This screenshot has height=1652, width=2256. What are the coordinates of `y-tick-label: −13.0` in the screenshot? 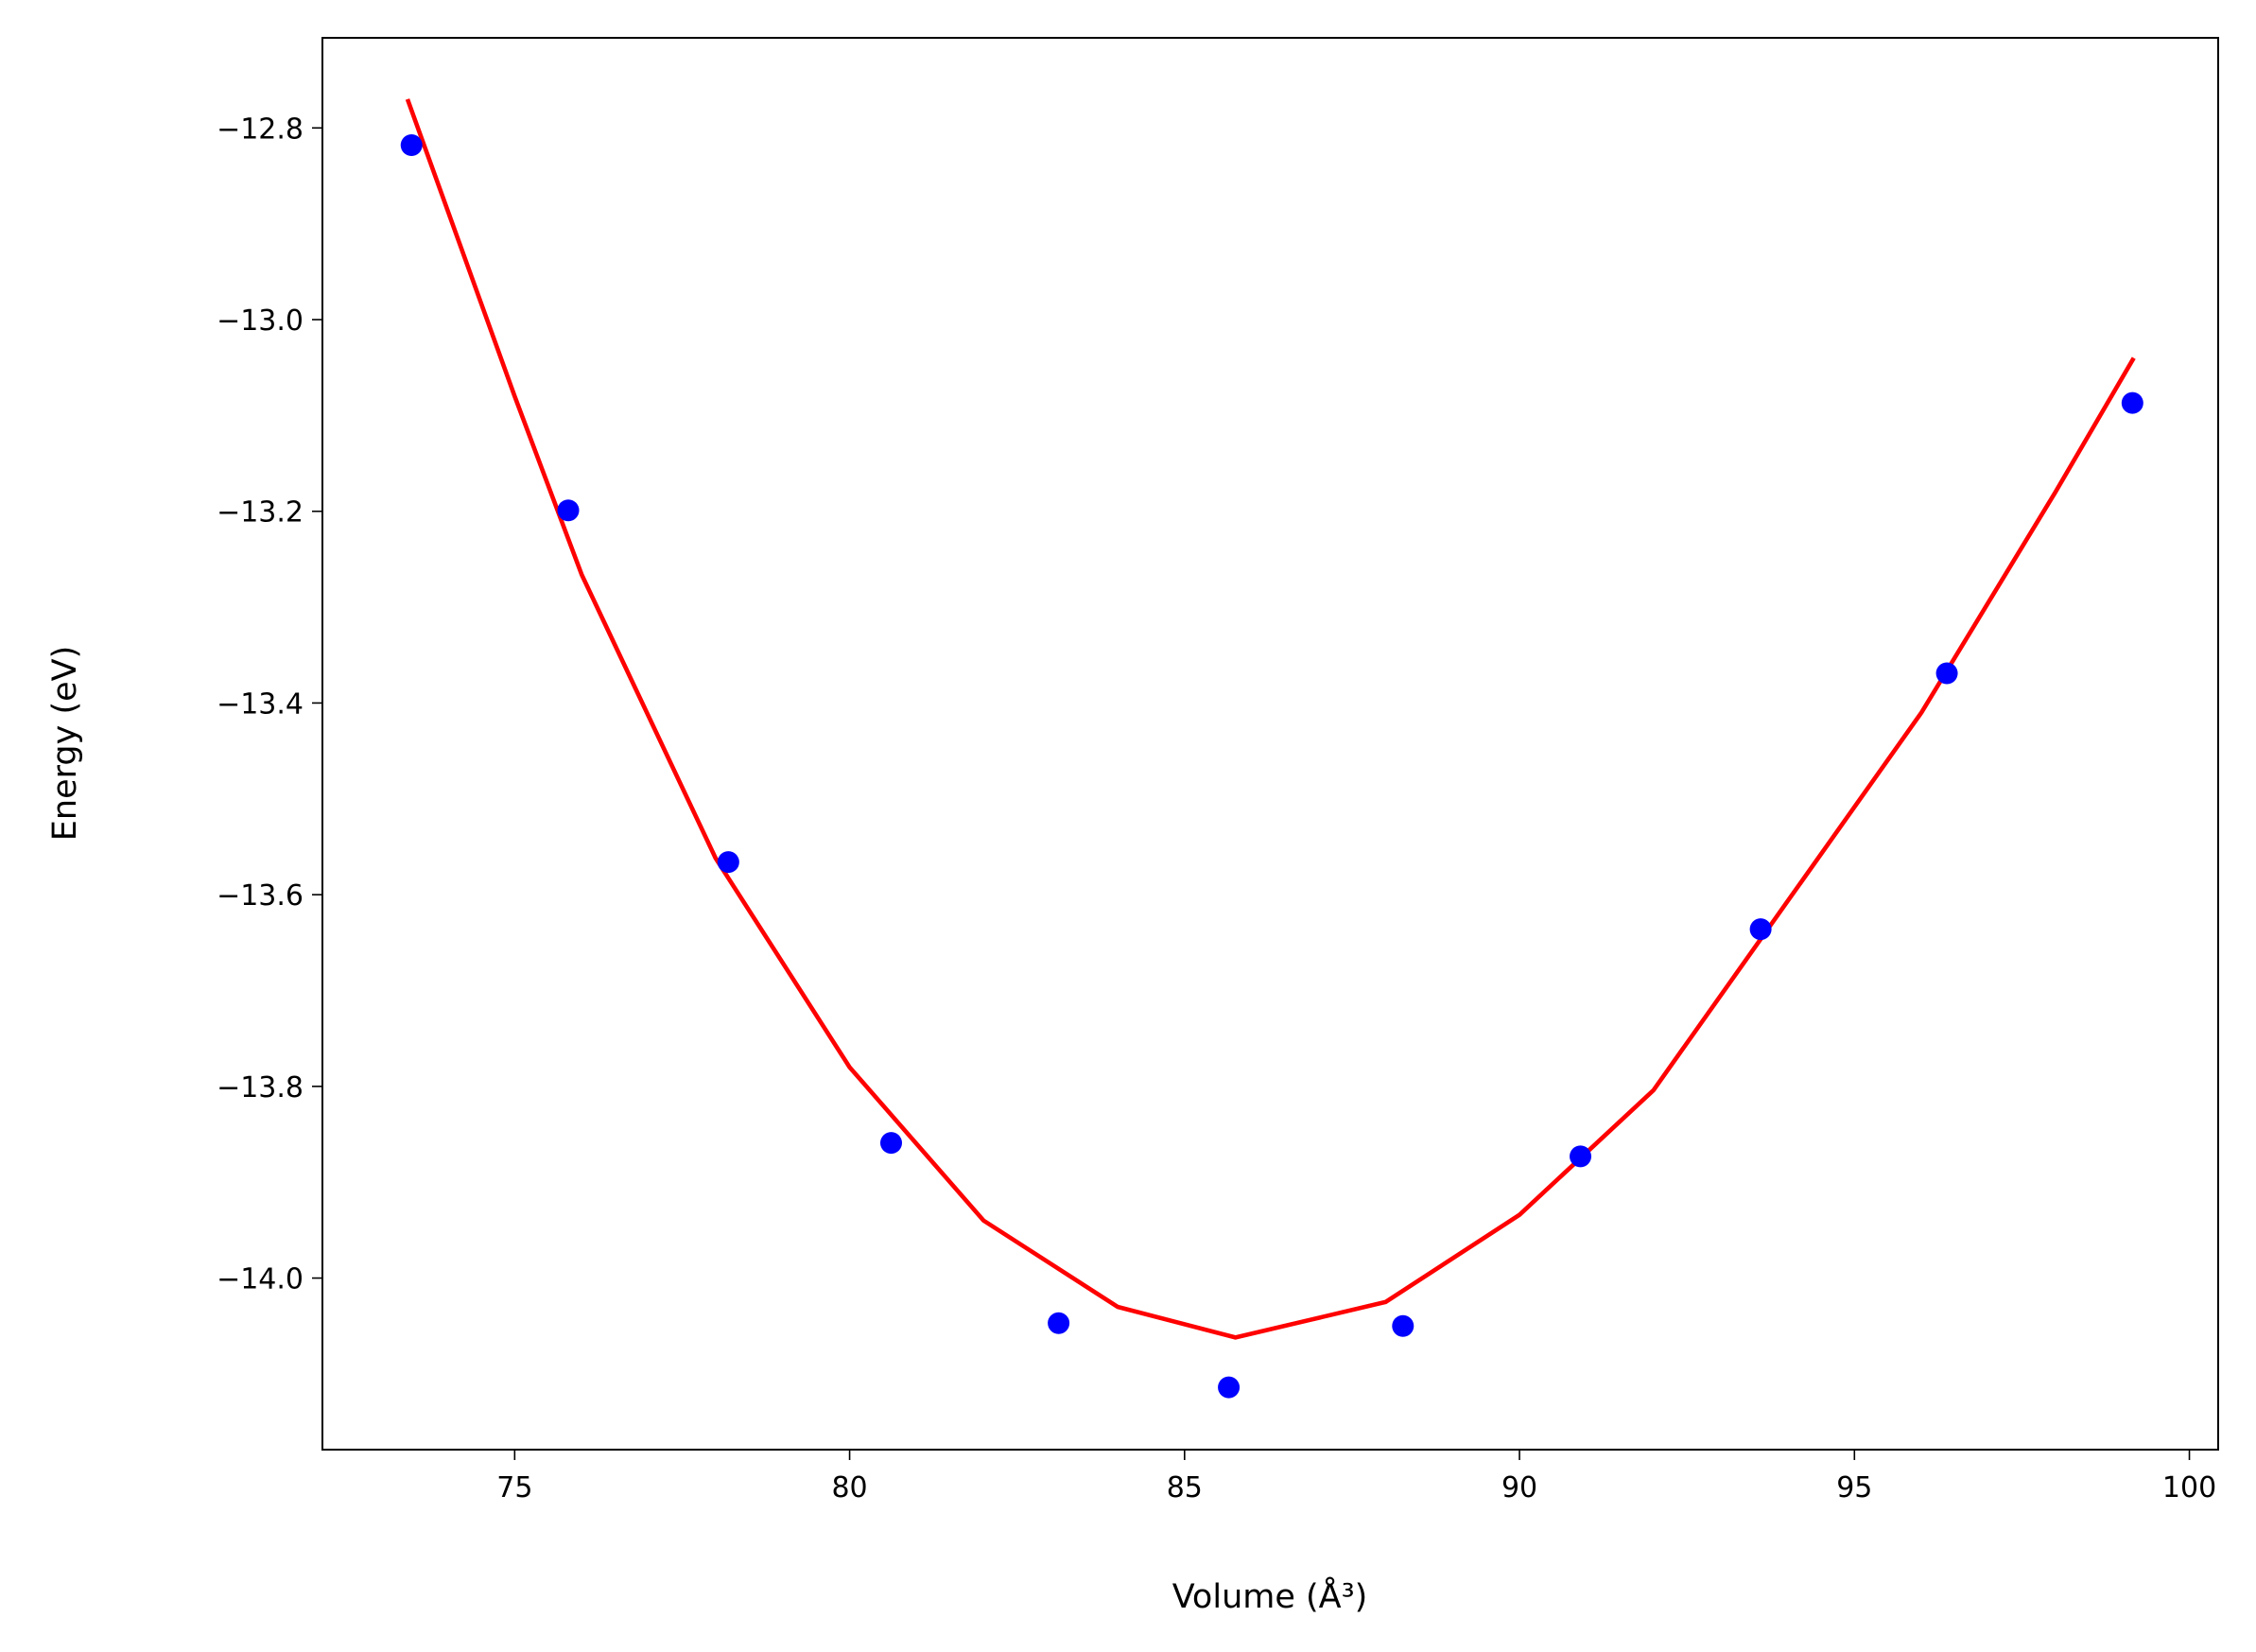 It's located at (260, 321).